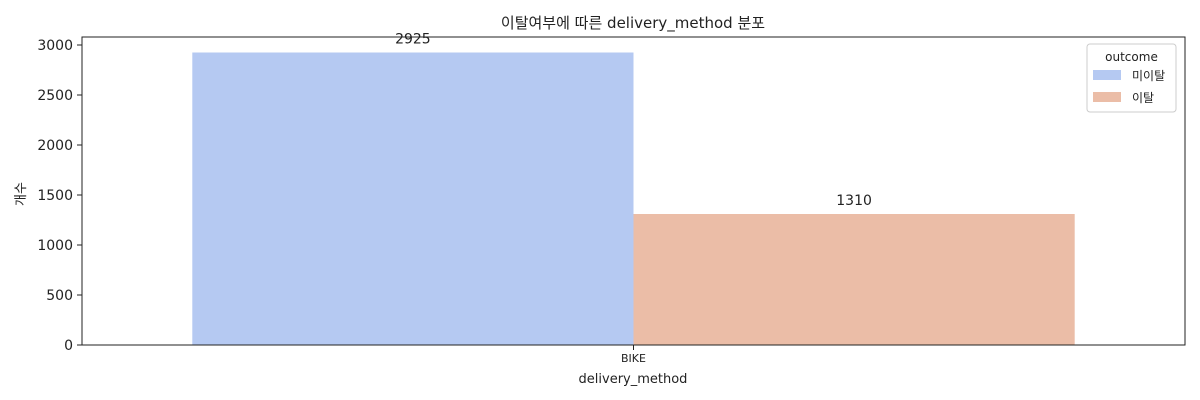 The height and width of the screenshot is (400, 1200). I want to click on y-tick-label: 1500, so click(55, 196).